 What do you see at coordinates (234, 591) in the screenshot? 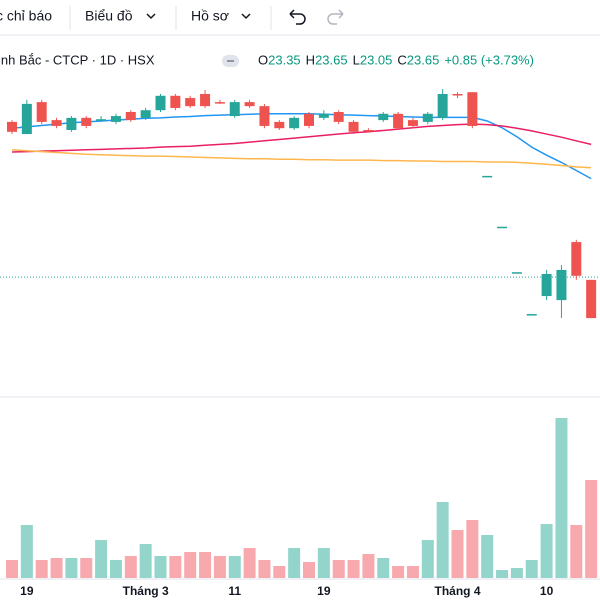
I see `x-tick-label: 11` at bounding box center [234, 591].